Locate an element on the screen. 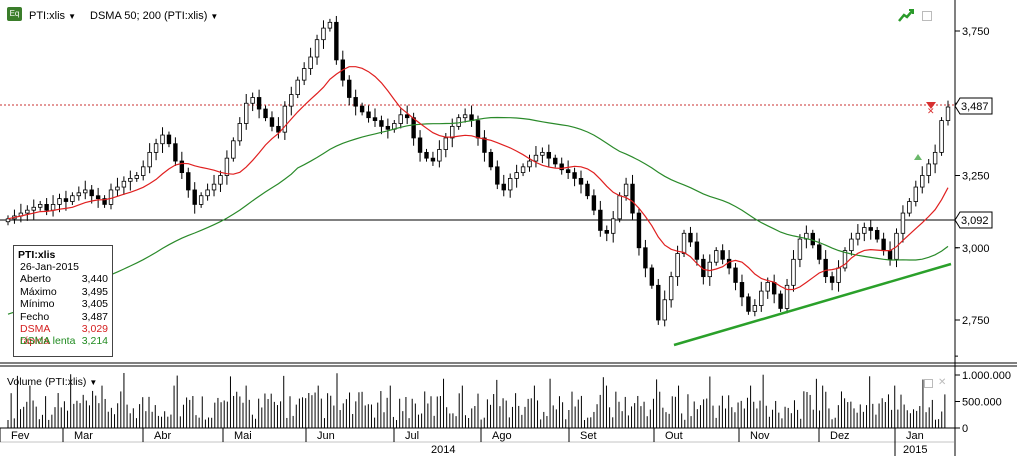 Image resolution: width=1017 pixels, height=456 pixels. info-value: 3,214 is located at coordinates (94, 341).